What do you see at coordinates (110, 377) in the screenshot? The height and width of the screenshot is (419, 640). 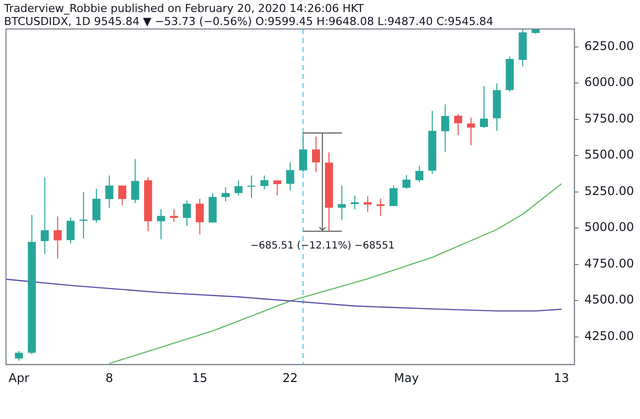 I see `x-tick-label: 8` at bounding box center [110, 377].